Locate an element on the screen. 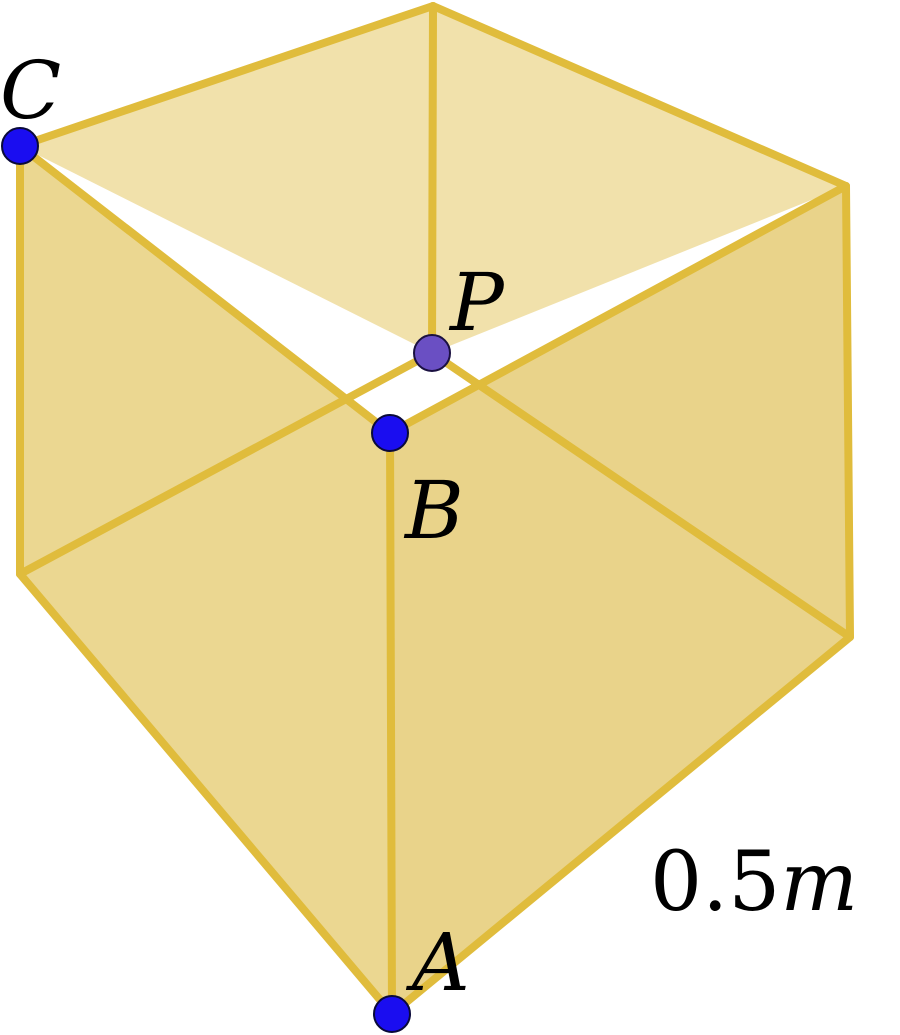  edge-c-top is located at coordinates (226, 76).